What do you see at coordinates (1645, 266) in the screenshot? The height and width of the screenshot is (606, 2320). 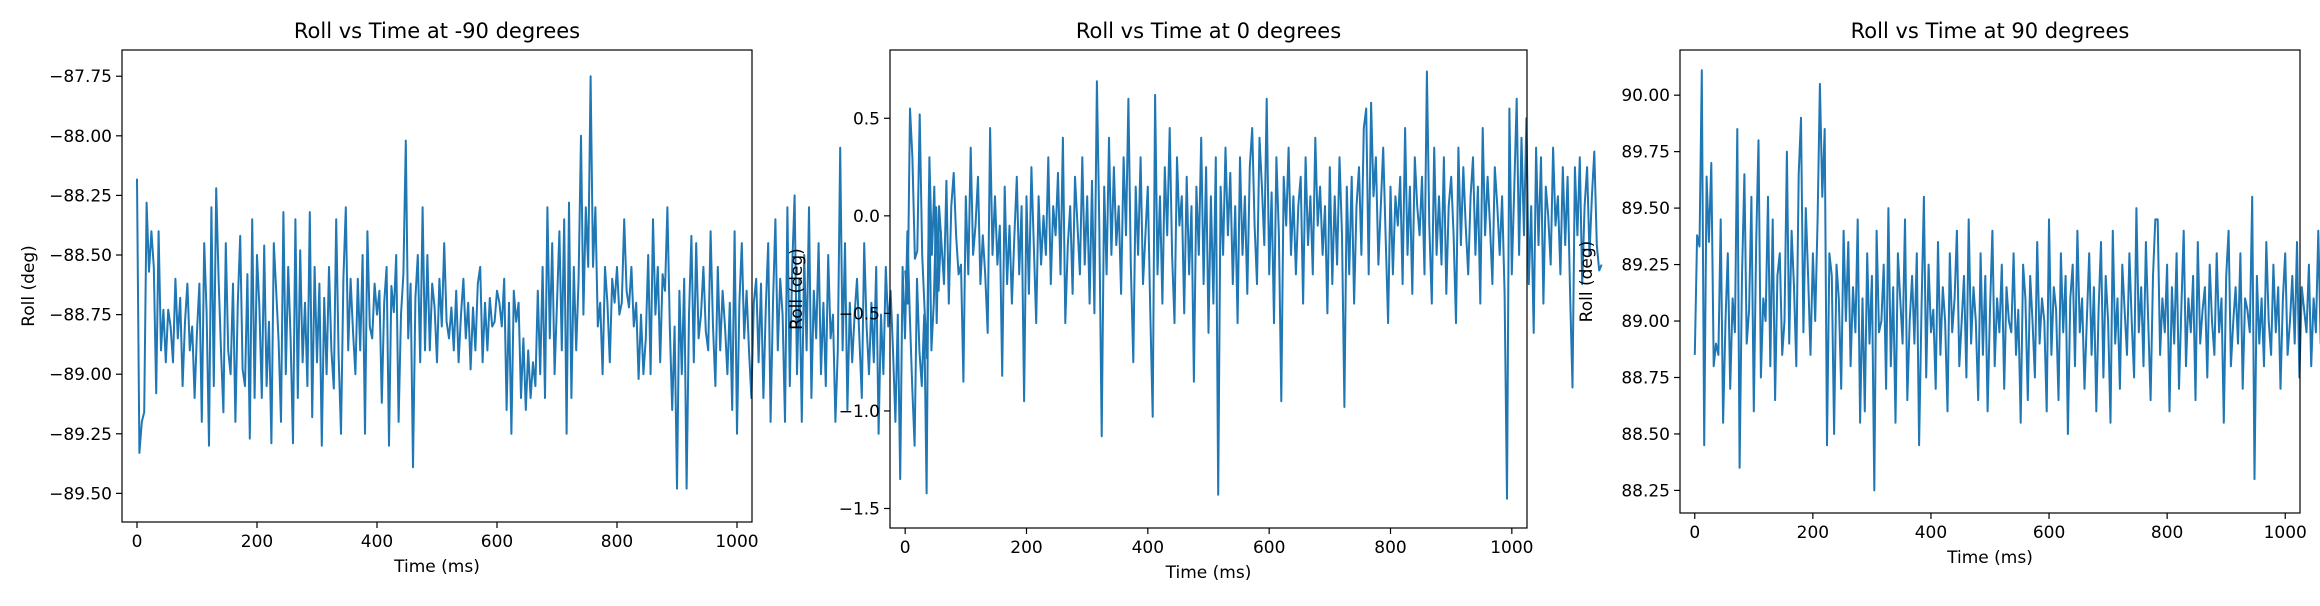 I see `y-tick-label: 89.25` at bounding box center [1645, 266].